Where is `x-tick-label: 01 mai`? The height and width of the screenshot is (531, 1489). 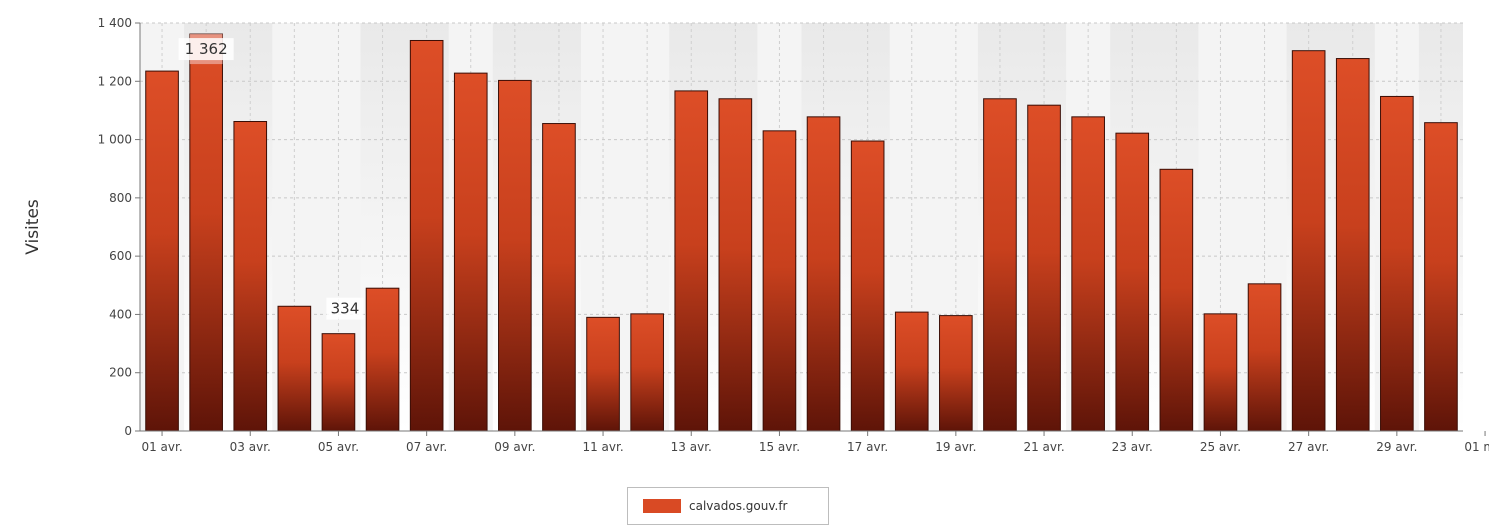
x-tick-label: 01 mai is located at coordinates (1476, 447).